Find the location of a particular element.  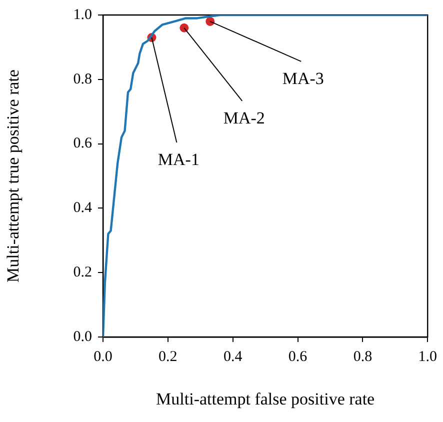

x-tick-label: 1.0 is located at coordinates (427, 356).